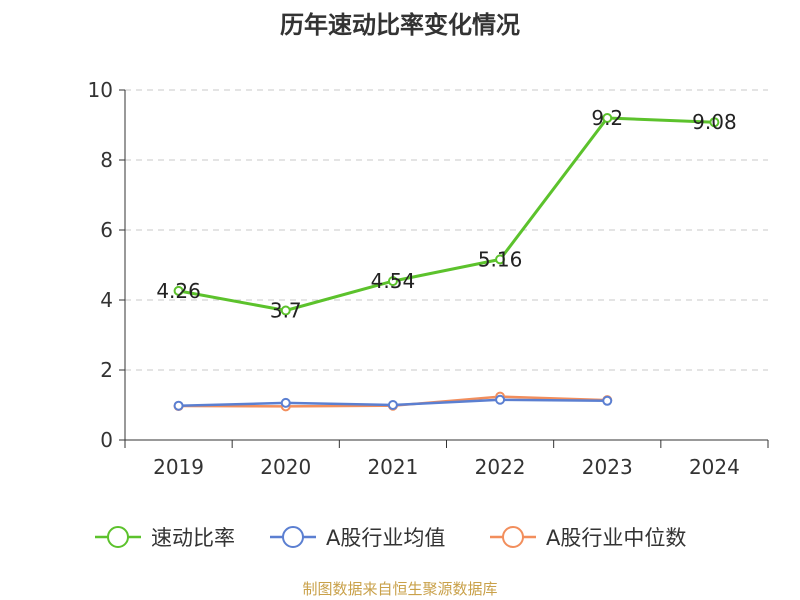 Image resolution: width=800 pixels, height=600 pixels. I want to click on legend-label: A股行业均值, so click(385, 538).